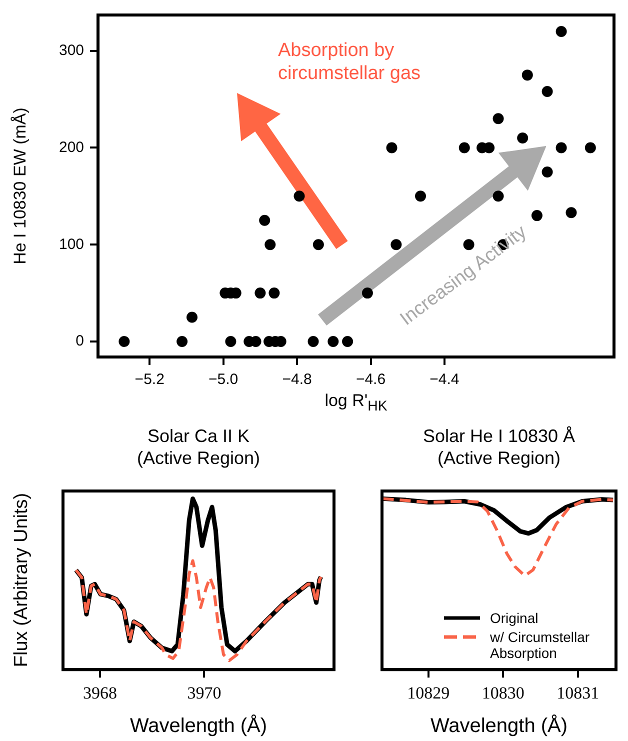 The width and height of the screenshot is (628, 741). I want to click on x-tick-label: 10829, so click(428, 692).